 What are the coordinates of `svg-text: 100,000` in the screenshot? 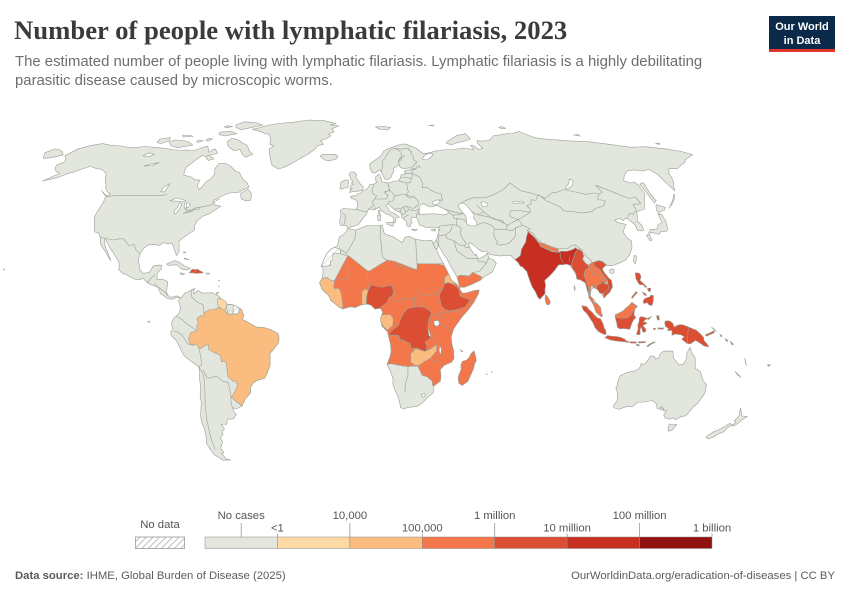 It's located at (422, 529).